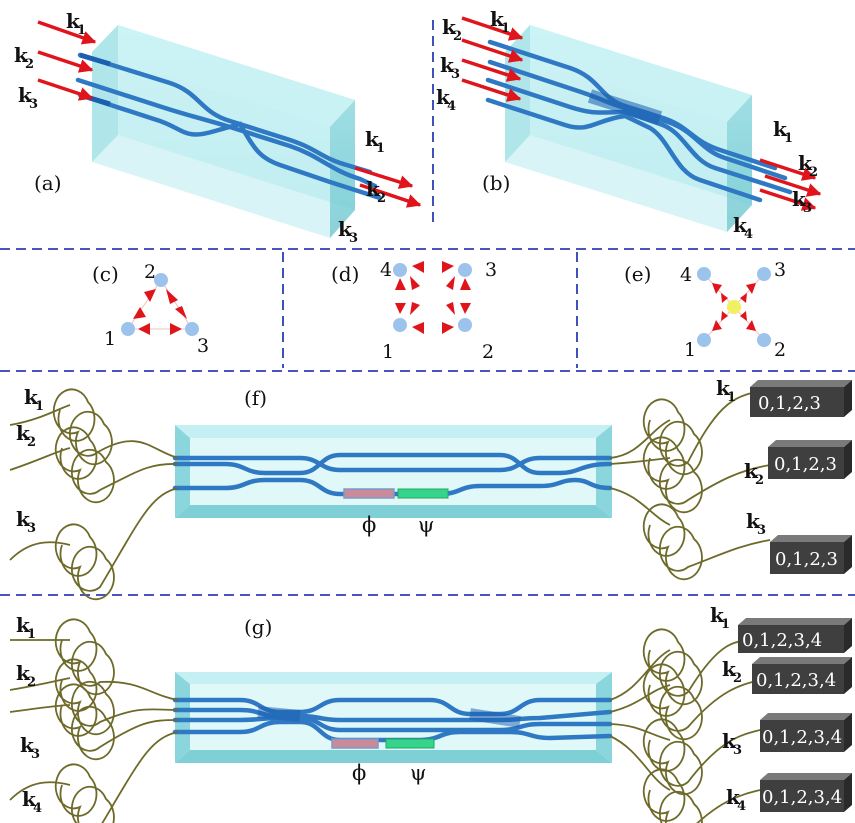 The image size is (855, 823). Describe the element at coordinates (105, 274) in the screenshot. I see `panel-c-label: (c)` at that location.